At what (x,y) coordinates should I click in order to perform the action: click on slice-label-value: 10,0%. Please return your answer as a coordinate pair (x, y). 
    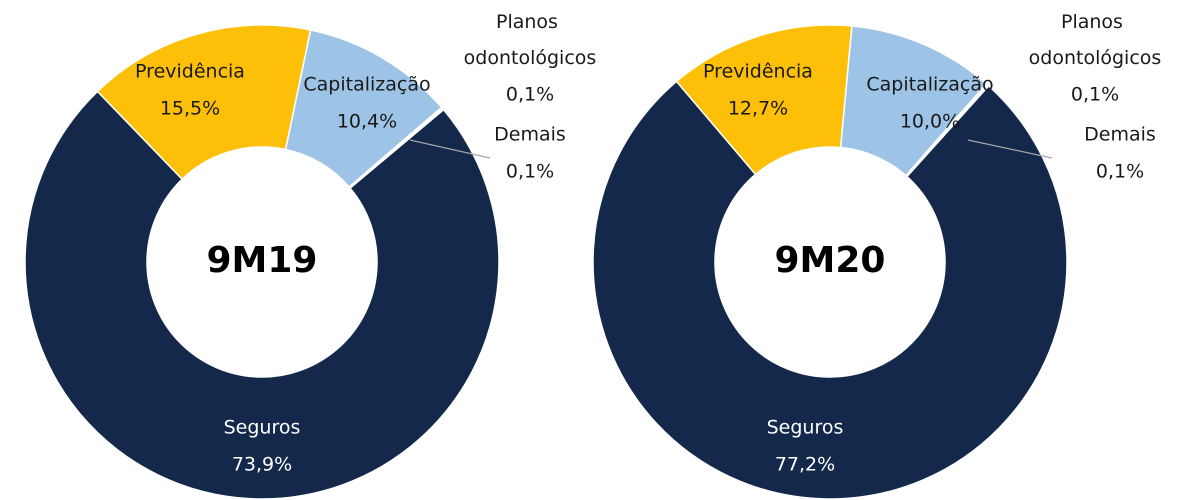
    Looking at the image, I should click on (930, 122).